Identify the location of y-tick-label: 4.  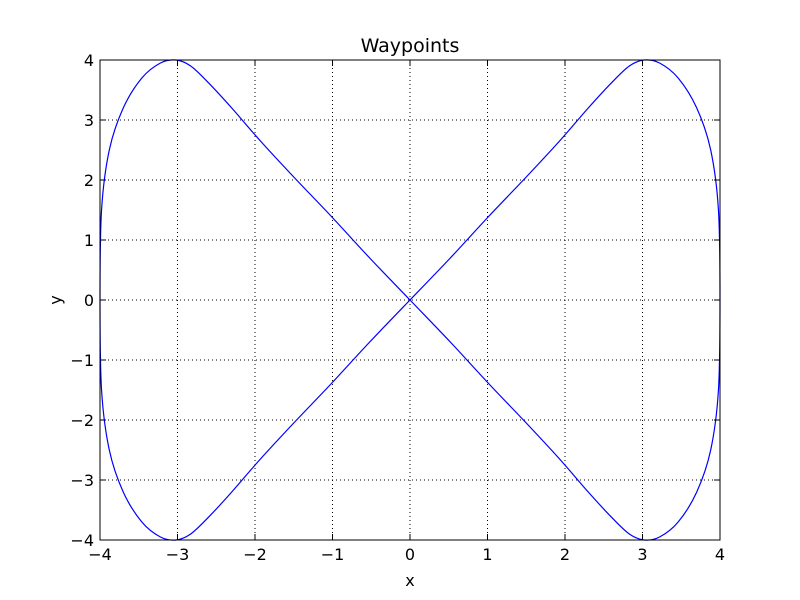
(89, 60).